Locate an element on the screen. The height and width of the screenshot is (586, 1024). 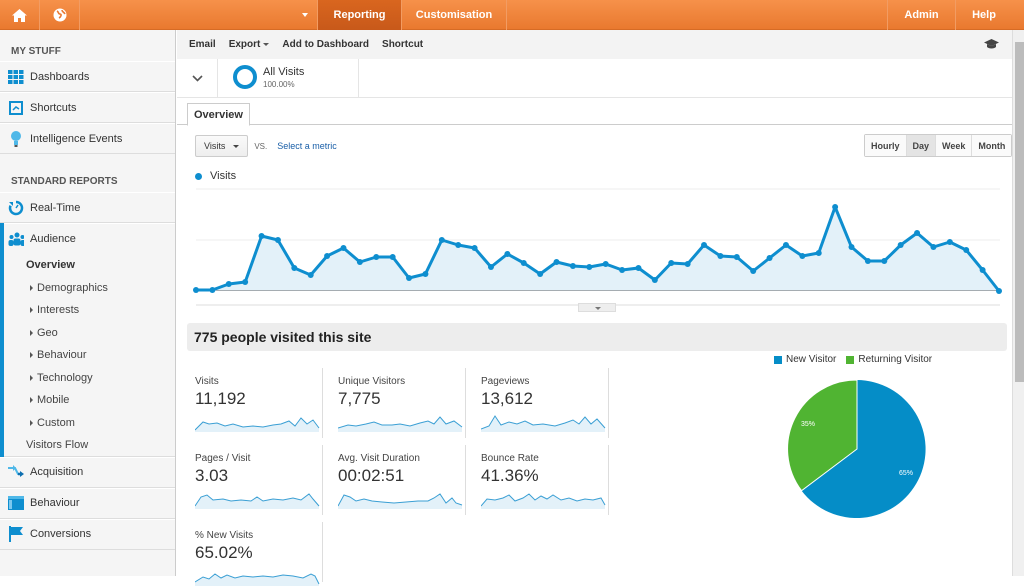
sidebar-item-acquisition: Acquisition is located at coordinates (87, 472).